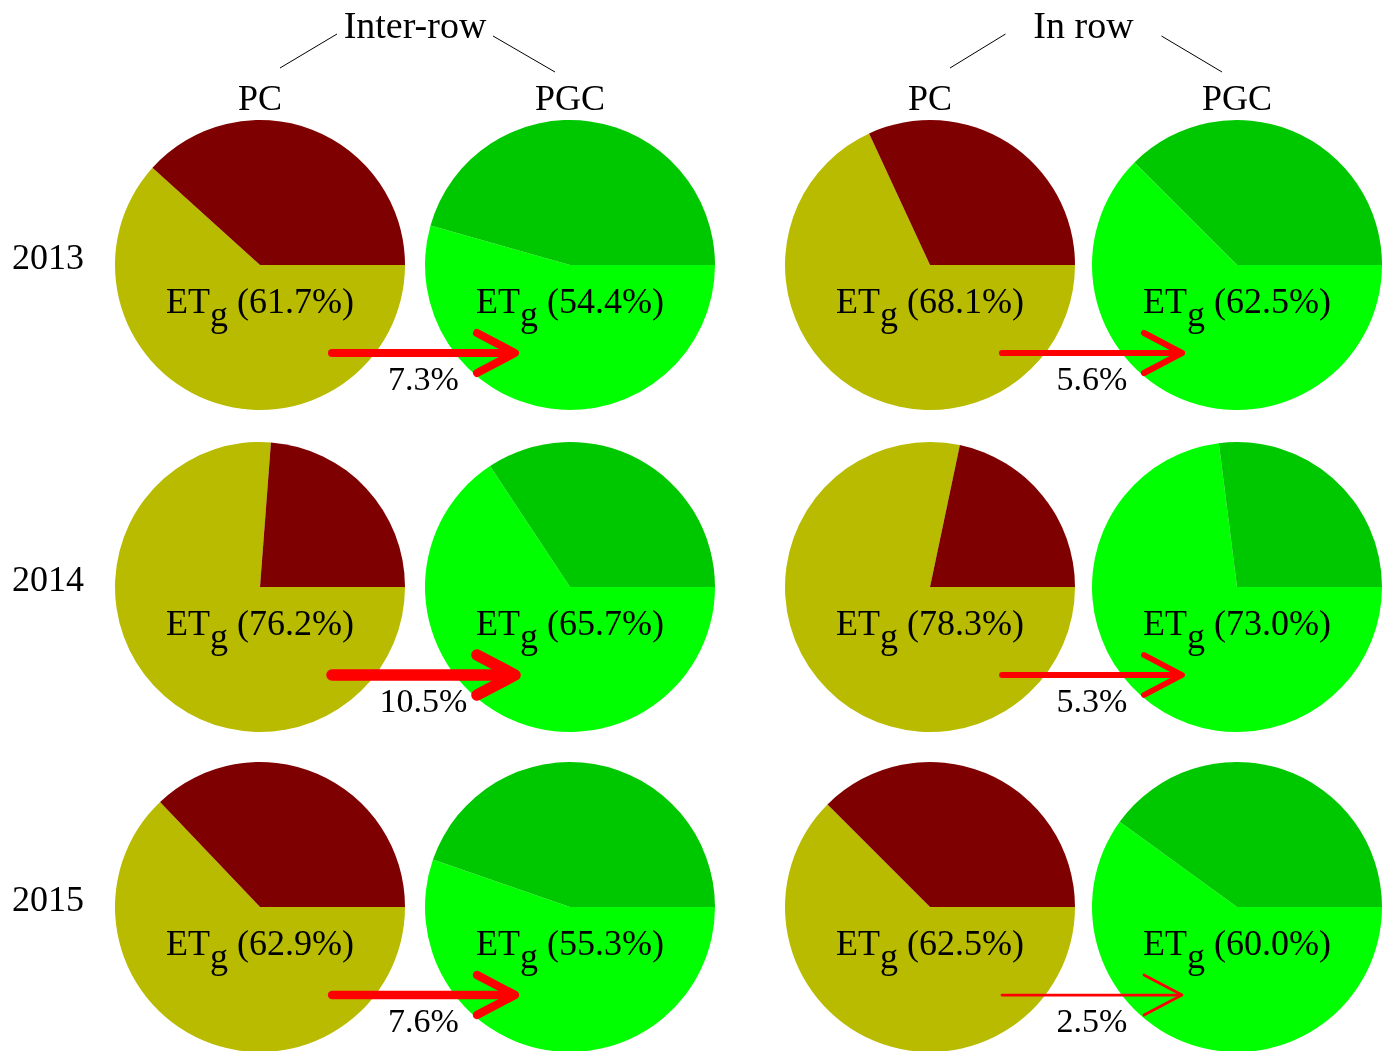 The width and height of the screenshot is (1388, 1051). I want to click on data-label: (73.0%), so click(1268, 623).